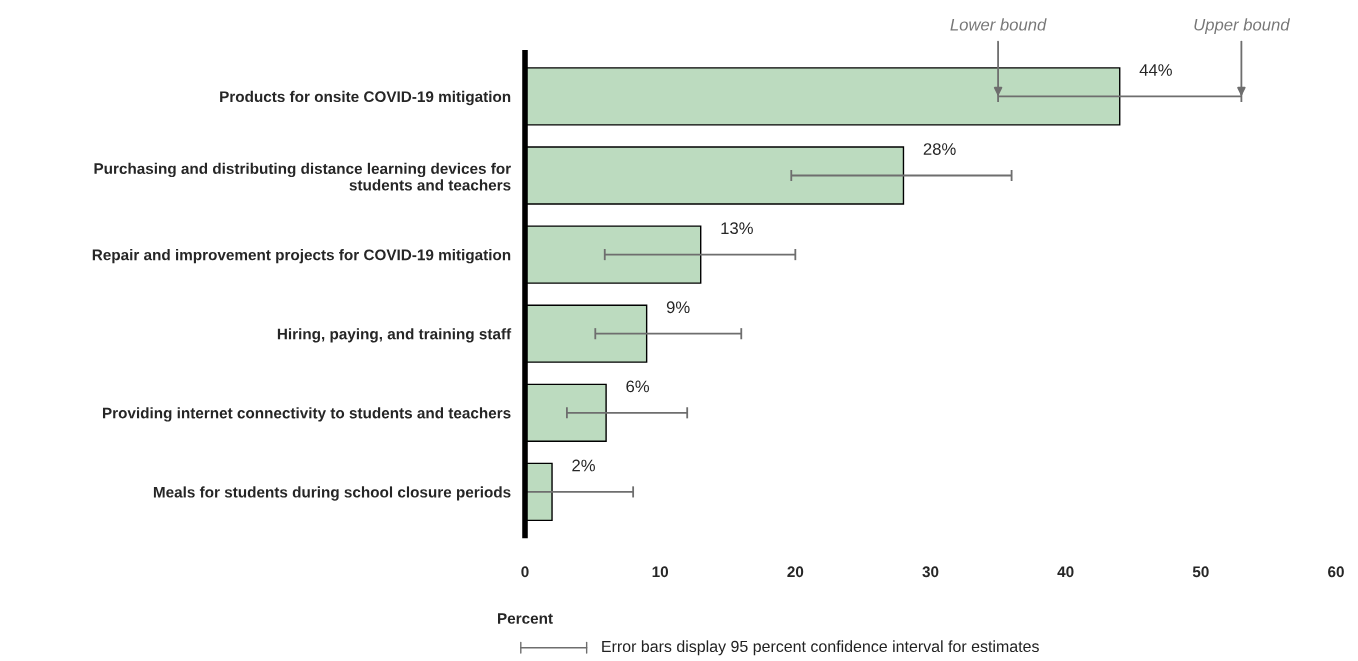 Image resolution: width=1358 pixels, height=661 pixels. Describe the element at coordinates (930, 572) in the screenshot. I see `x-tick-label: 30` at that location.